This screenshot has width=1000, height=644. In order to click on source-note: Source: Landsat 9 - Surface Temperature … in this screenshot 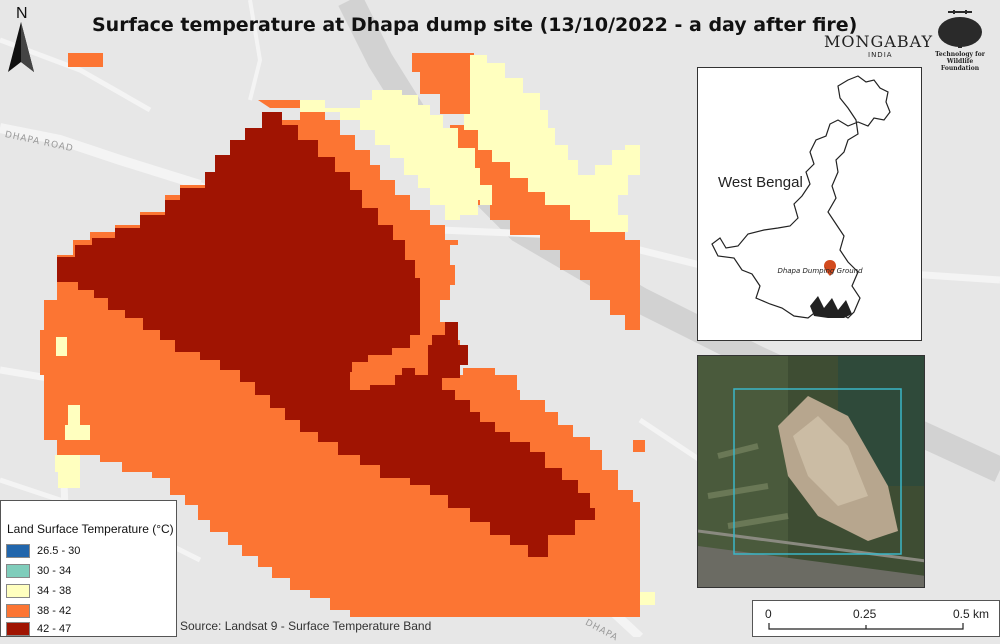, I will do `click(306, 626)`.